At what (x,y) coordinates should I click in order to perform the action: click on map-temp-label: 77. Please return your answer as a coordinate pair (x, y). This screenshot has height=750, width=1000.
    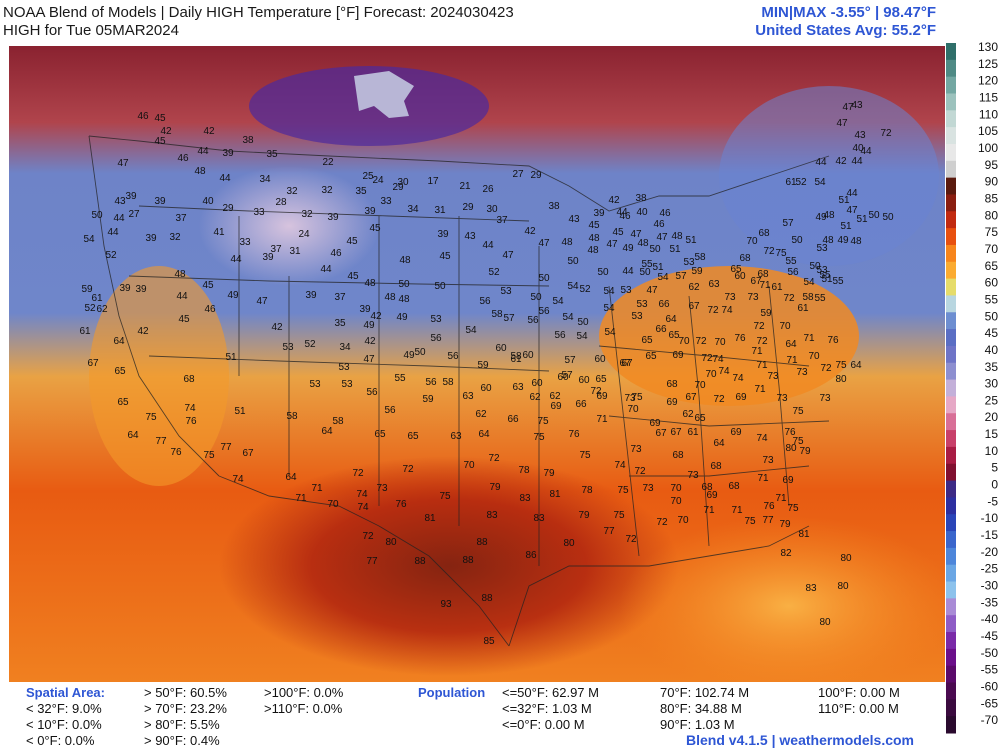
    Looking at the image, I should click on (161, 441).